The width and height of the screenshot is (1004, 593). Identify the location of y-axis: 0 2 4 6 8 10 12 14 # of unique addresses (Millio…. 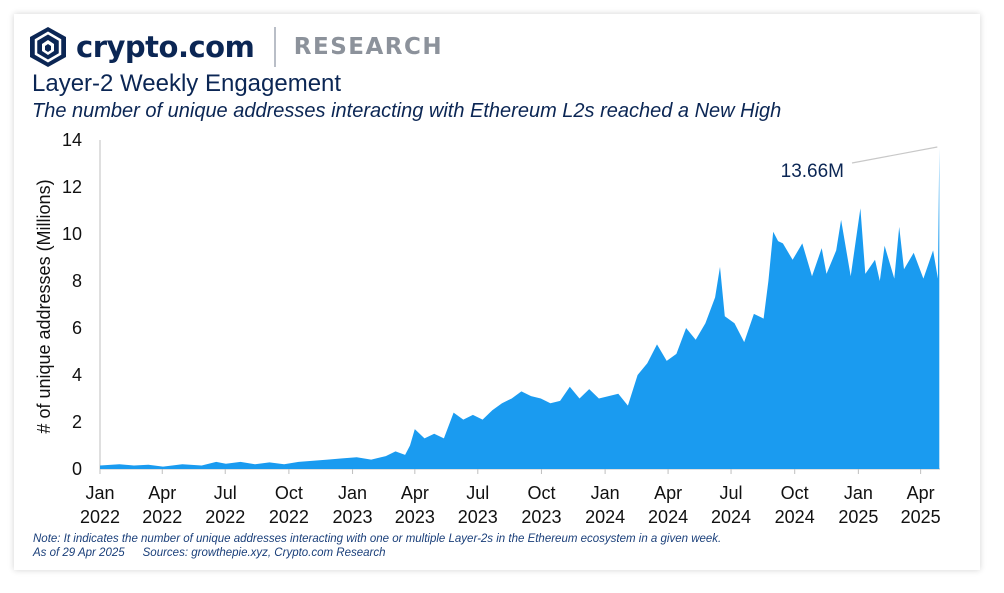
(67, 304).